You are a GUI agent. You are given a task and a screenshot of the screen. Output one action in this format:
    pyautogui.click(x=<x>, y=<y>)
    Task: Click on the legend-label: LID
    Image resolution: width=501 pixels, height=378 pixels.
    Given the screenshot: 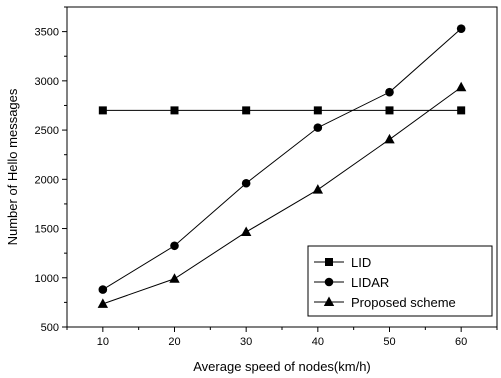 What is the action you would take?
    pyautogui.click(x=361, y=262)
    